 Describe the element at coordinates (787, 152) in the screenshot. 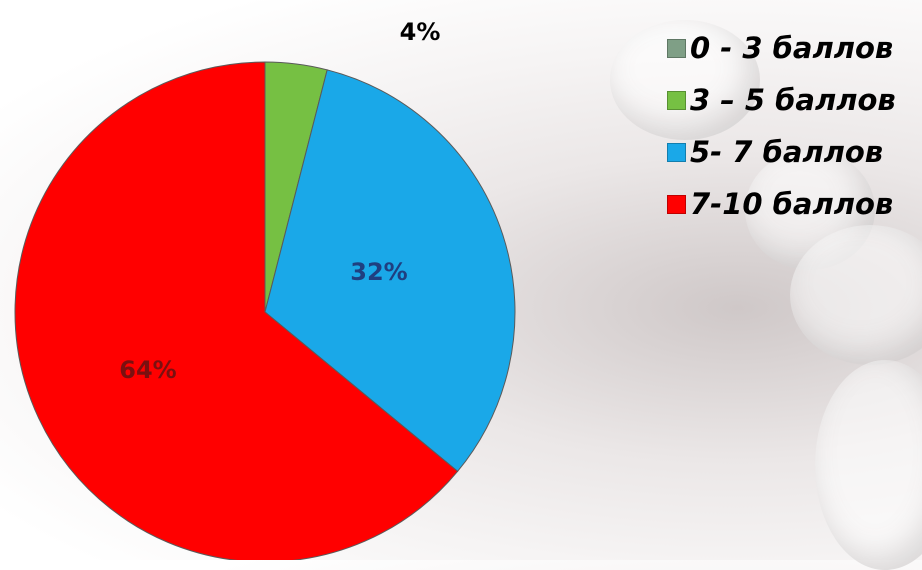

I see `legend-label: 5- 7 баллов` at that location.